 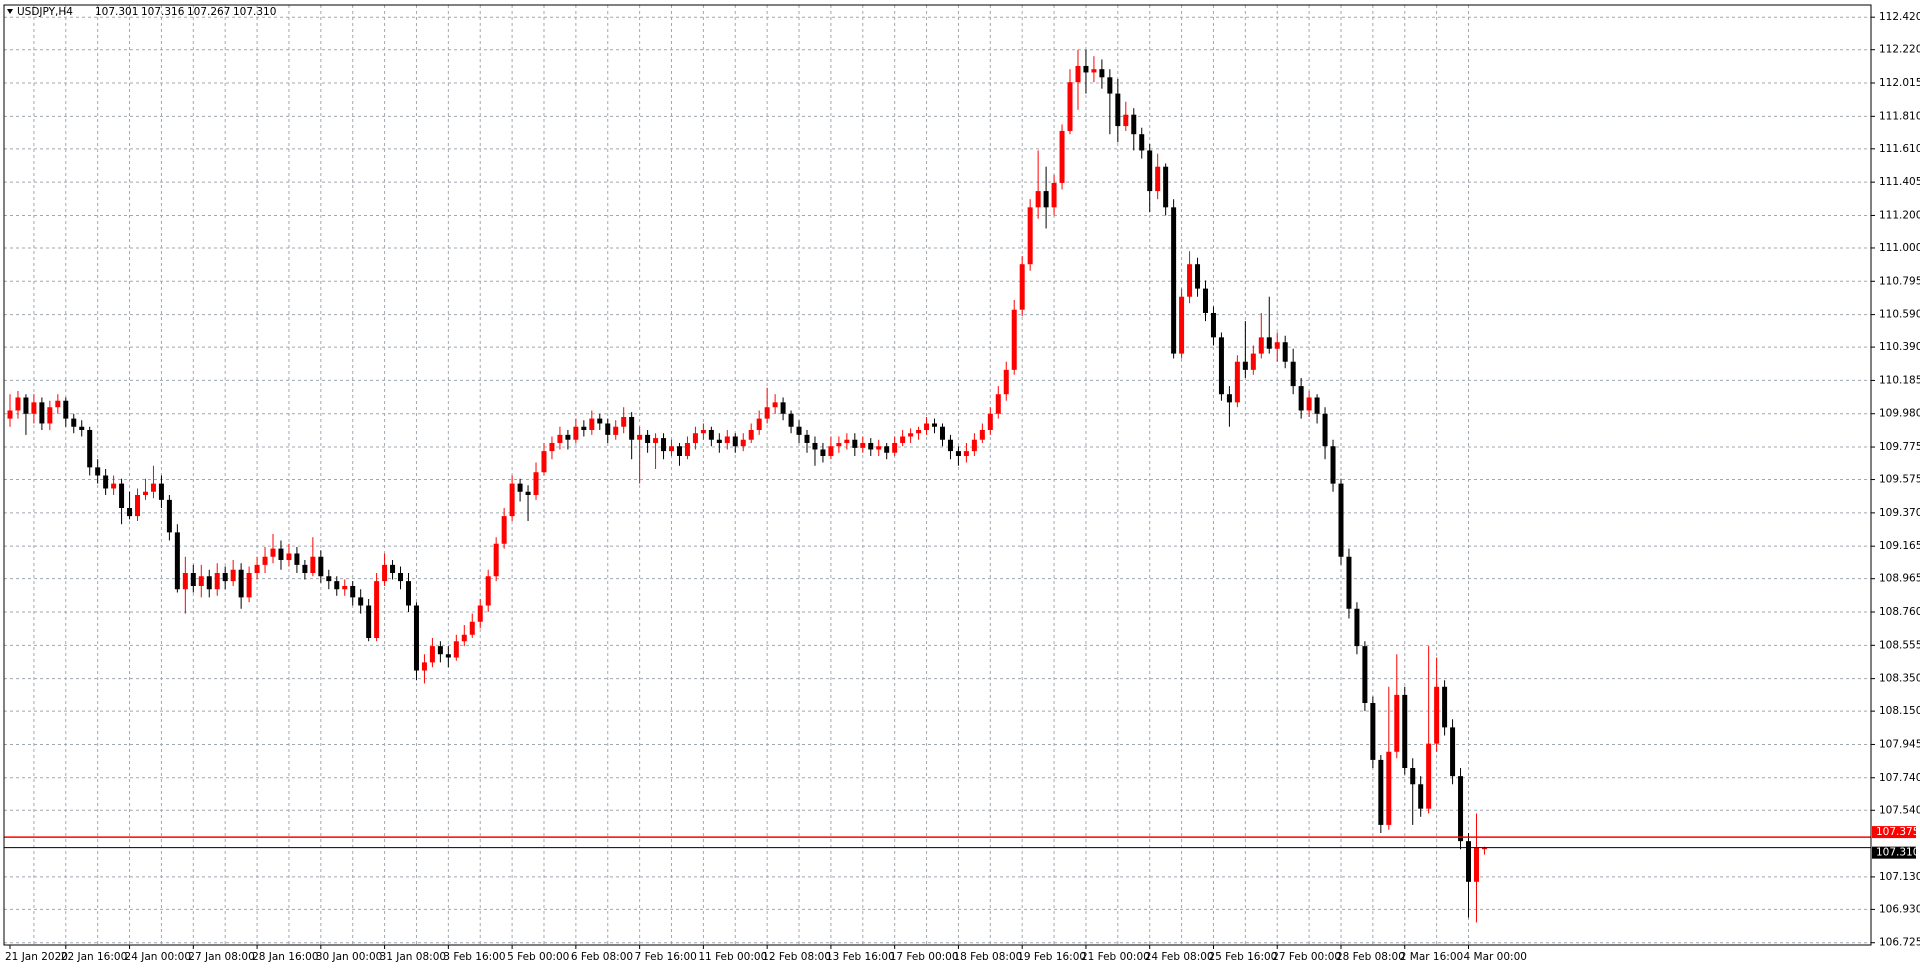 What do you see at coordinates (1899, 447) in the screenshot?
I see `y-tick-label: 109.775` at bounding box center [1899, 447].